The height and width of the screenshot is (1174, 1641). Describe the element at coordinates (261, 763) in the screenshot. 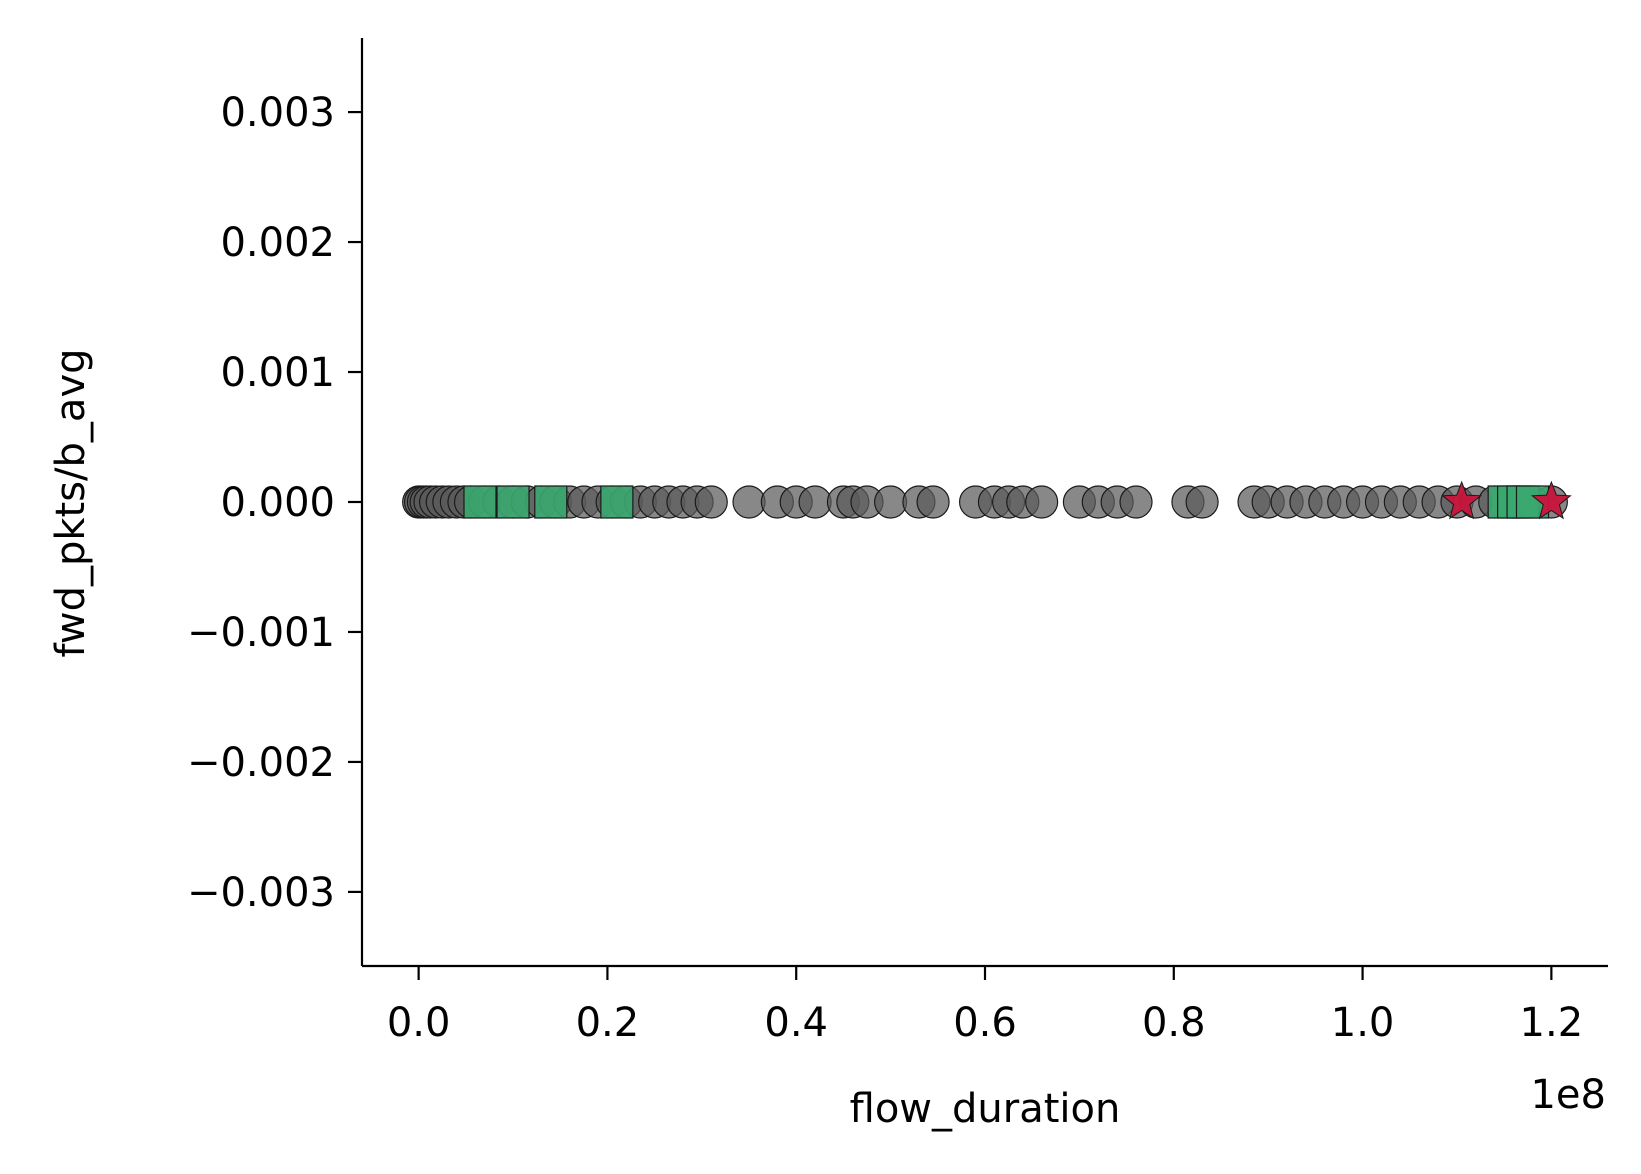

I see `y-tick-label: −0.002` at that location.